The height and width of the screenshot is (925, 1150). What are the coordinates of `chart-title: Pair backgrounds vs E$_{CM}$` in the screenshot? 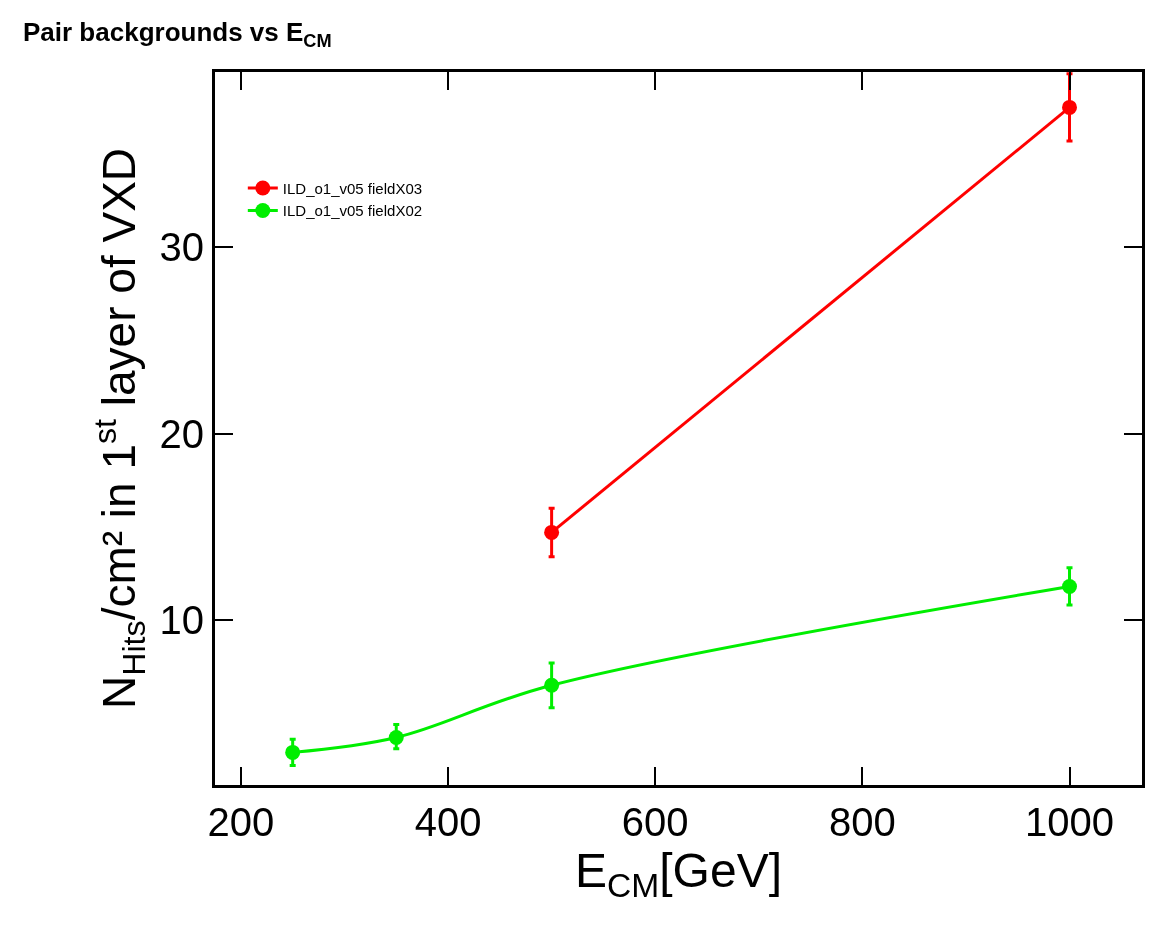 It's located at (177, 34).